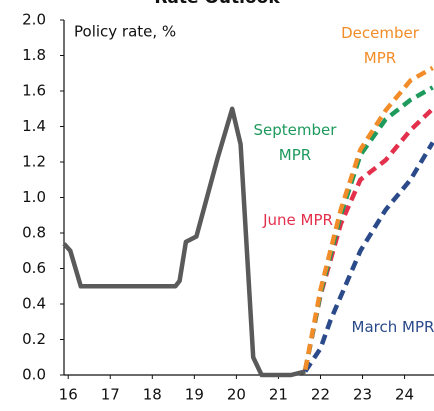  Describe the element at coordinates (380, 45) in the screenshot. I see `series-label: December MPR` at that location.